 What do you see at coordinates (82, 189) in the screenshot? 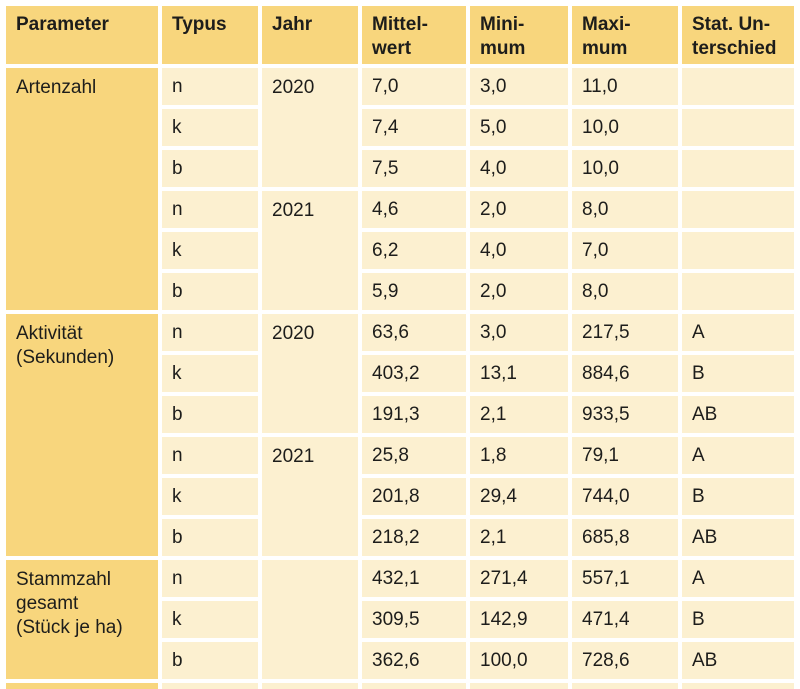
I see `parameter-cell-artenzahl: Artenzahl` at bounding box center [82, 189].